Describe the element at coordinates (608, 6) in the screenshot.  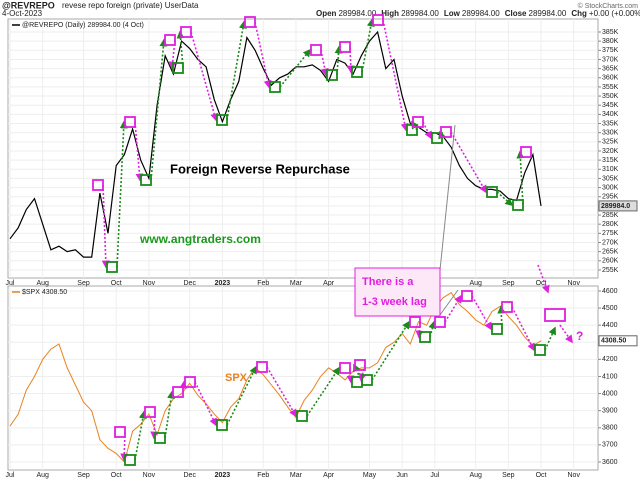
I see `credit: © StockCharts.com` at that location.